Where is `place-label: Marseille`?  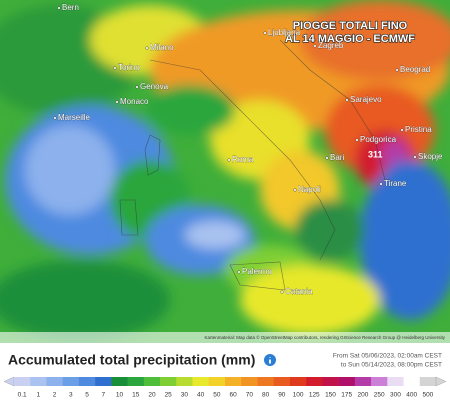
place-label: Marseille is located at coordinates (74, 117).